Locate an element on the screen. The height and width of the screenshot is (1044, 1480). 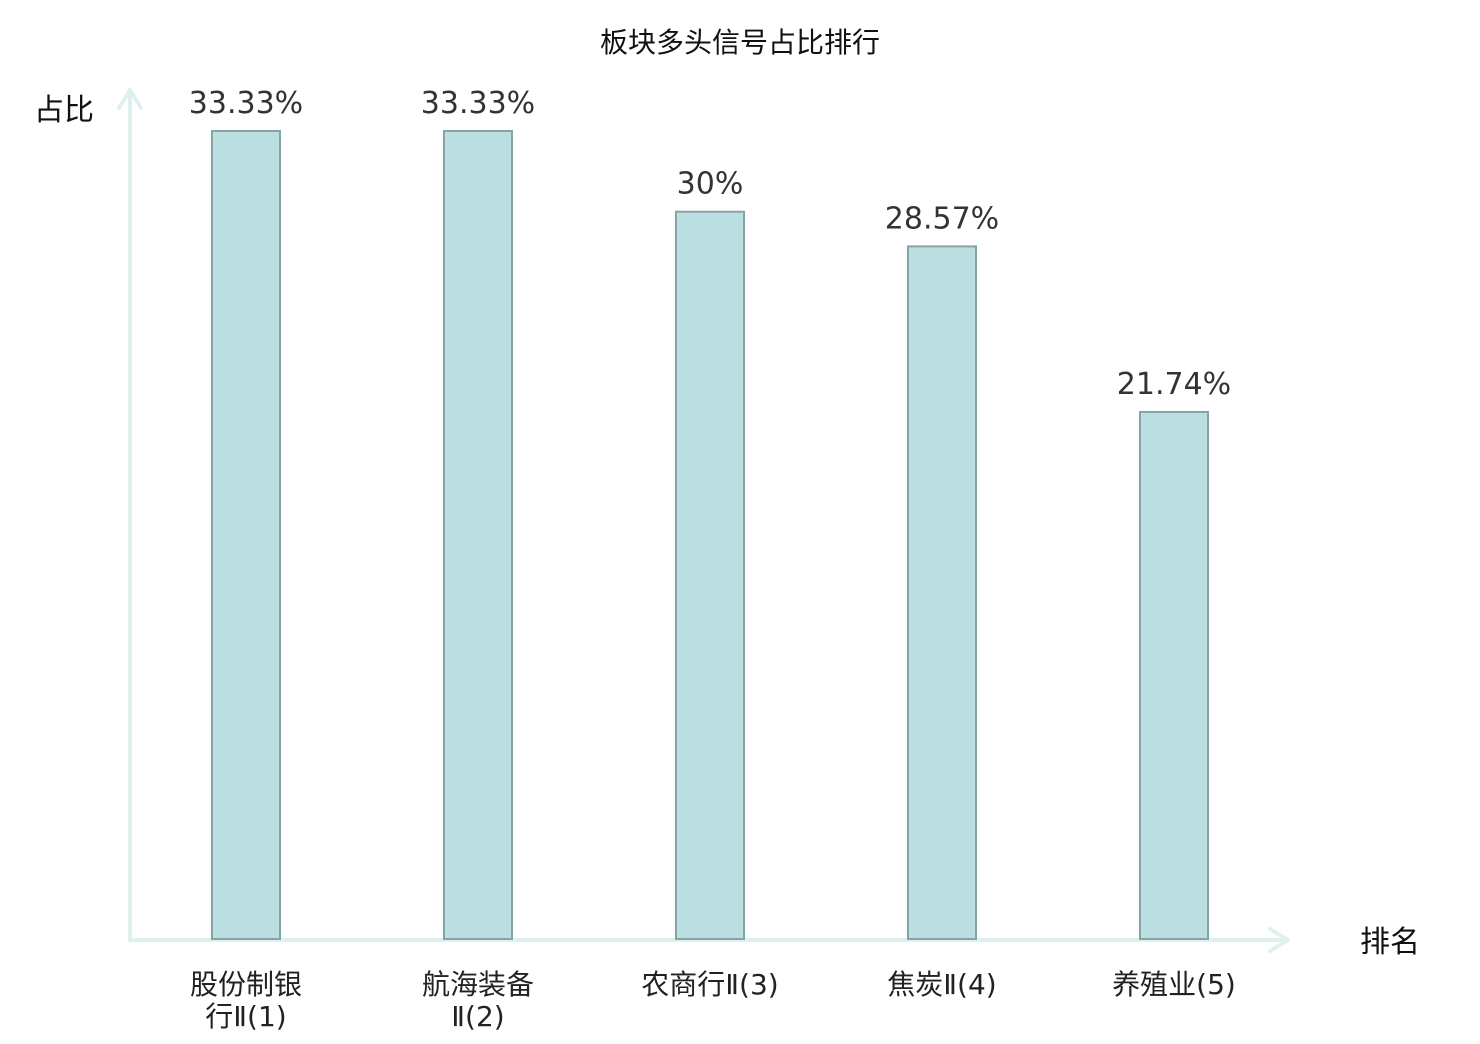
bar-value-label: 30% is located at coordinates (710, 184).